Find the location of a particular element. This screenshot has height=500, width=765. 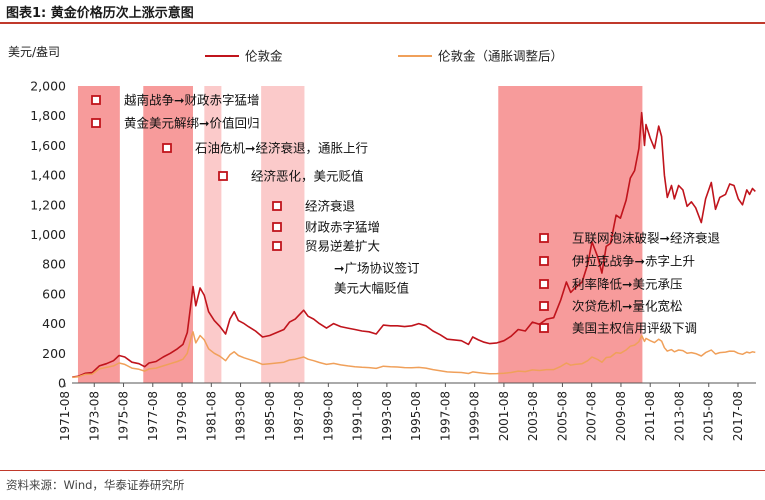

annotation-text: 经济衰退 is located at coordinates (330, 206).